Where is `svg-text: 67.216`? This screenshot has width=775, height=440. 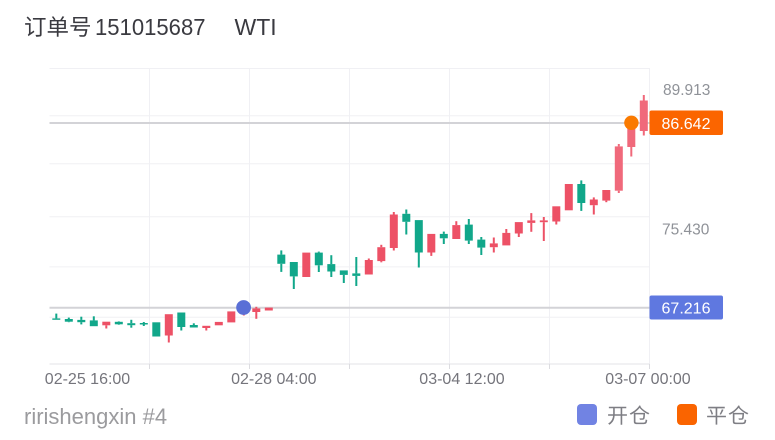
svg-text: 67.216 is located at coordinates (686, 309).